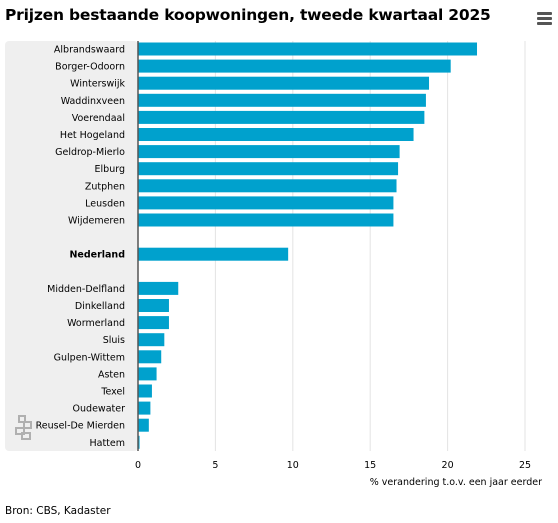  I want to click on category-label: Waddinxveen, so click(93, 101).